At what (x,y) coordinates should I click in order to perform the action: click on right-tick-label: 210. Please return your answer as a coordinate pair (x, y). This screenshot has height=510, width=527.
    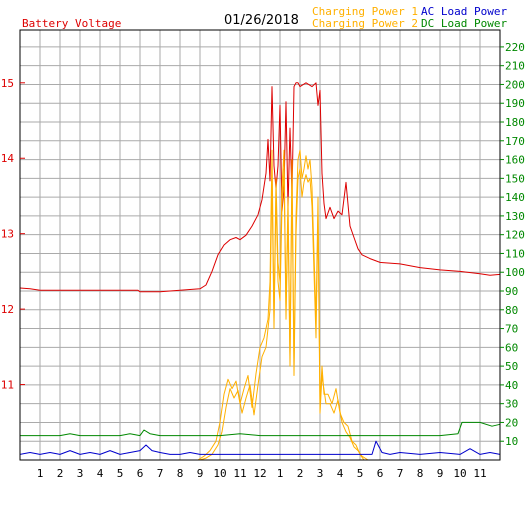
    Looking at the image, I should click on (515, 66).